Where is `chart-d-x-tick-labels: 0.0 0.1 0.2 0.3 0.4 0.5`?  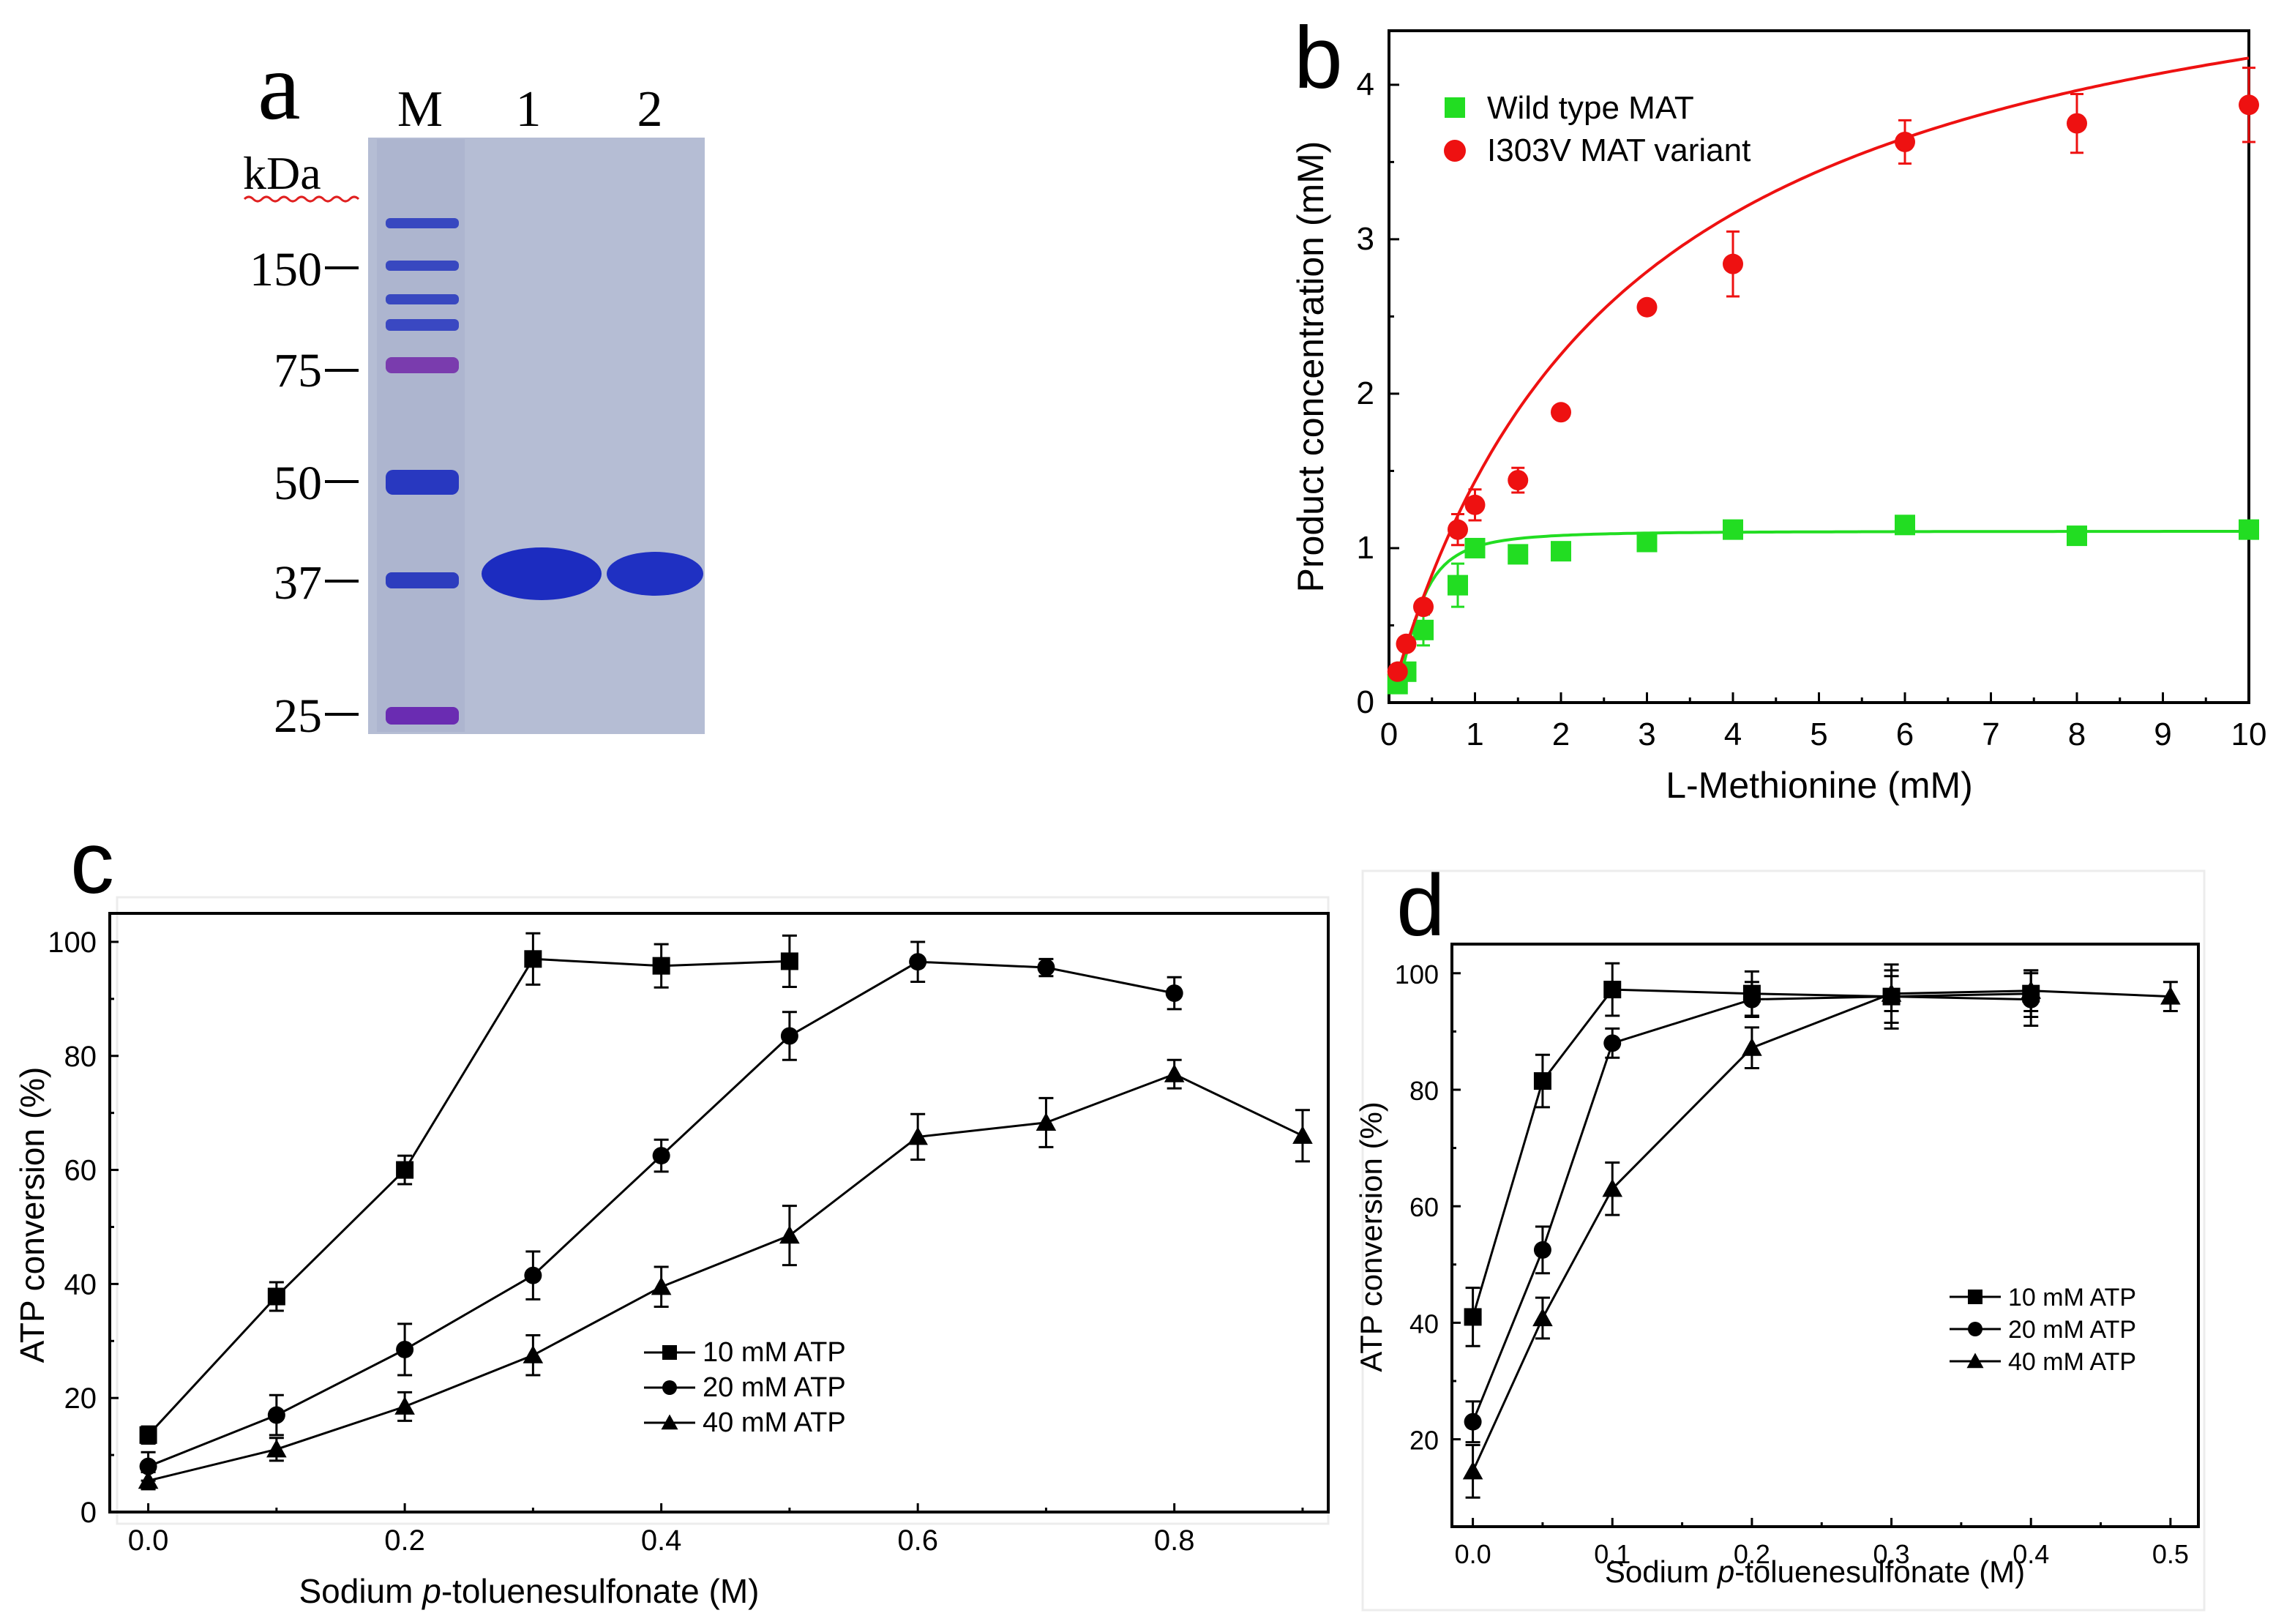
chart-d-x-tick-labels: 0.0 0.1 0.2 0.3 0.4 0.5 is located at coordinates (1822, 1554).